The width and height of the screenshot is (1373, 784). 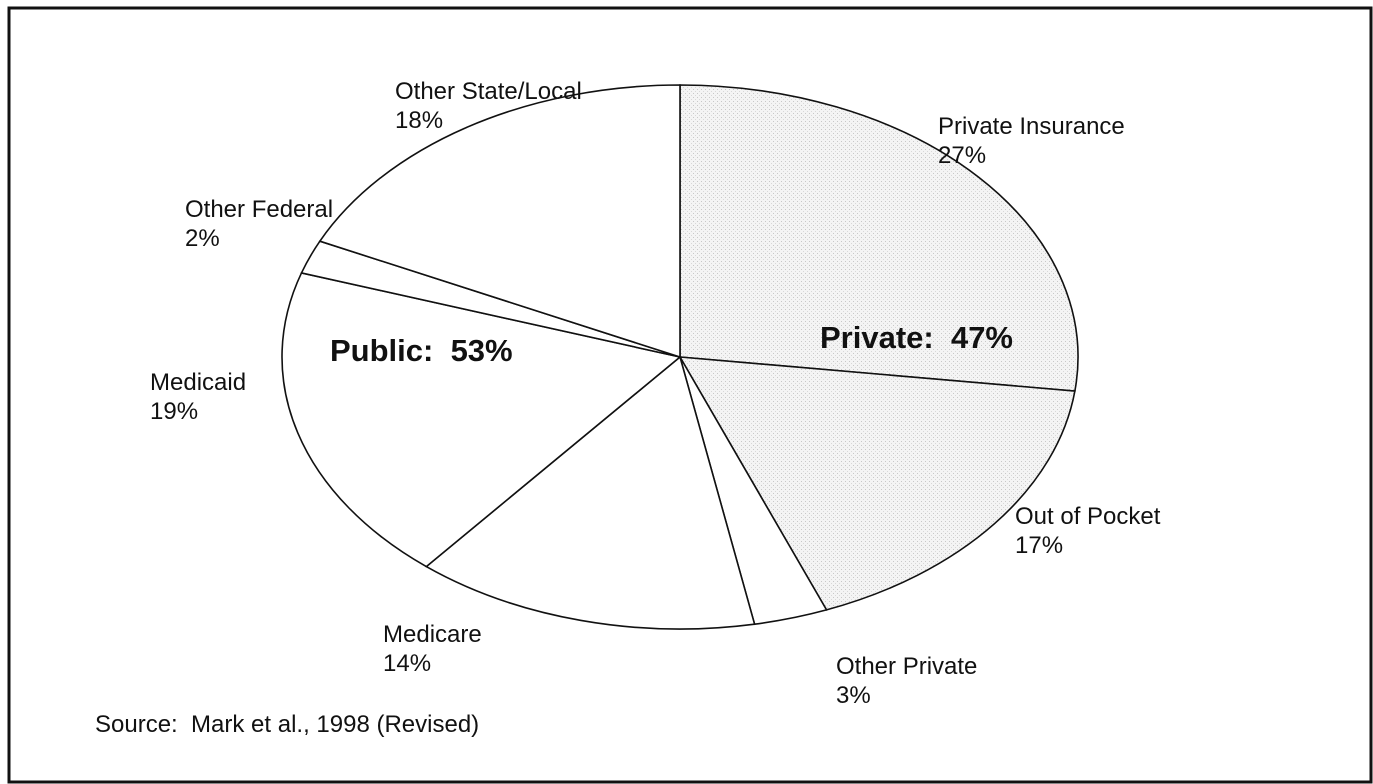 I want to click on slice-value: 2%, so click(x=202, y=238).